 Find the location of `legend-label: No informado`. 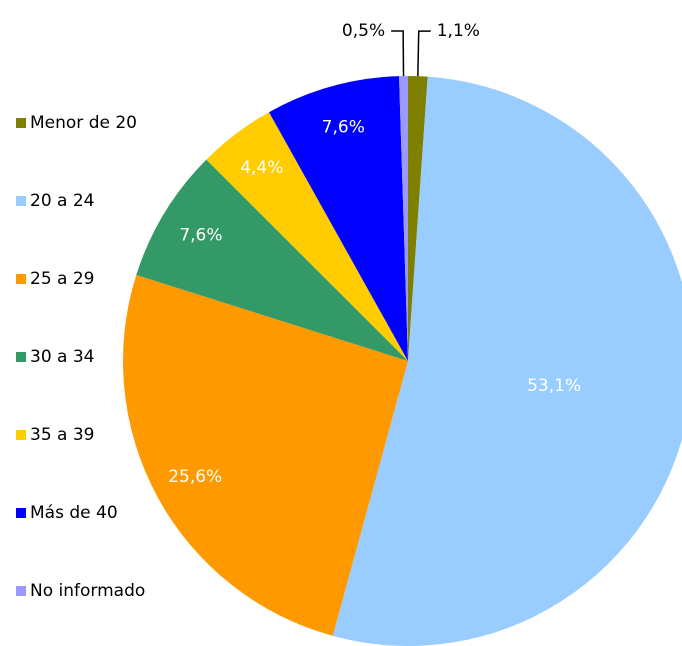

legend-label: No informado is located at coordinates (87, 591).